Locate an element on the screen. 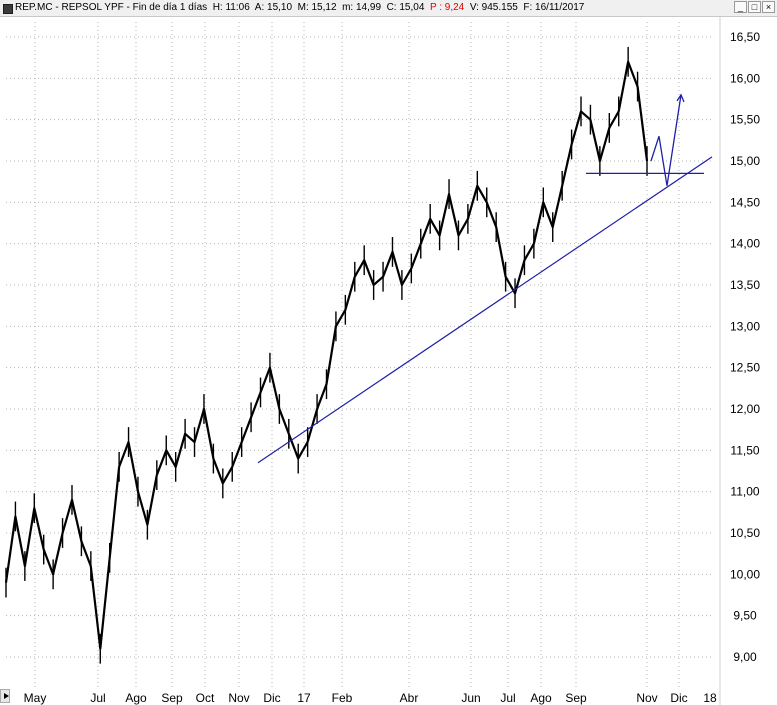  y-tick-label: 11,00 is located at coordinates (744, 492).